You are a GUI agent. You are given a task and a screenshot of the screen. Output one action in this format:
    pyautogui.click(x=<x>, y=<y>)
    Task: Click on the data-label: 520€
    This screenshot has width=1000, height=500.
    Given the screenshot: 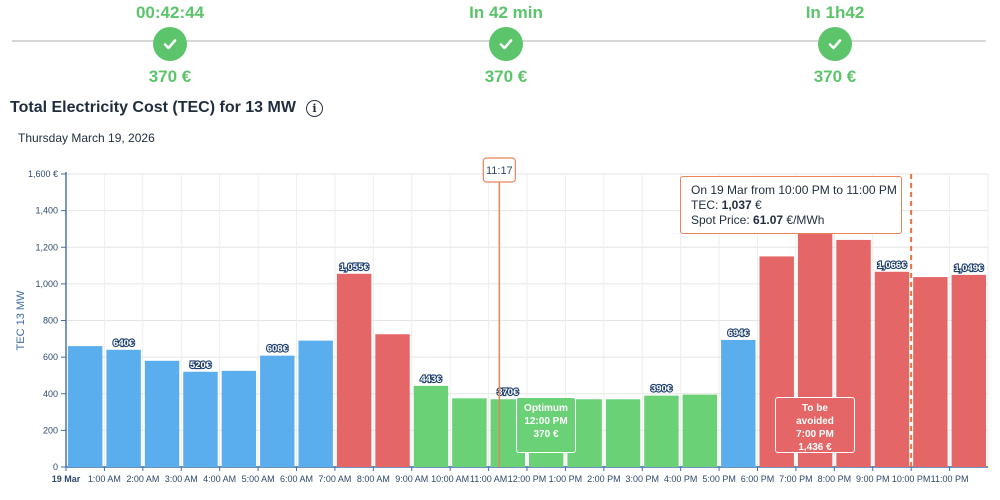 What is the action you would take?
    pyautogui.click(x=201, y=365)
    